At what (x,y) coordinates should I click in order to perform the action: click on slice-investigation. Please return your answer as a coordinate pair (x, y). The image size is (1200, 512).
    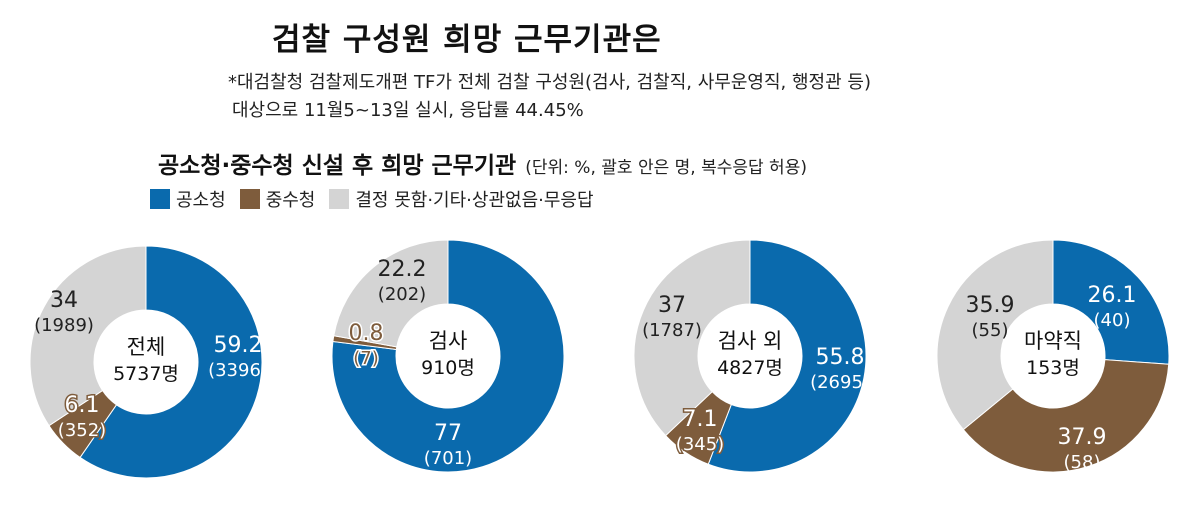
    Looking at the image, I should click on (1066, 416).